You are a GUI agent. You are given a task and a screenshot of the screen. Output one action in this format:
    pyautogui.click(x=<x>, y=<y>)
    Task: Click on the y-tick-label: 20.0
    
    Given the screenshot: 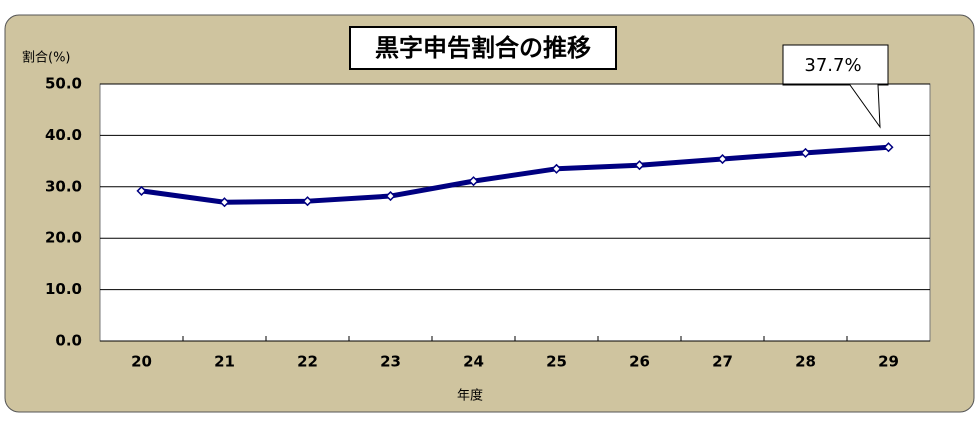 What is the action you would take?
    pyautogui.click(x=63, y=238)
    